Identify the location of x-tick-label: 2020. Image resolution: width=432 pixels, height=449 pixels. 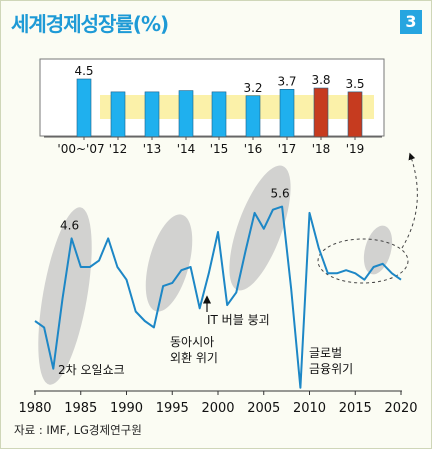
(400, 408).